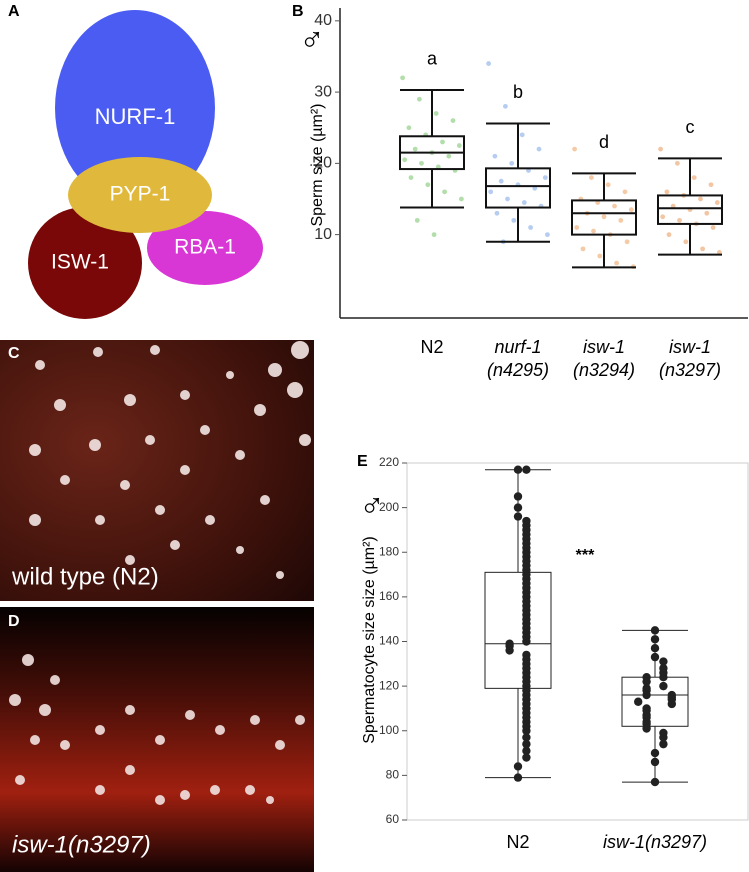 This screenshot has height=872, width=749. What do you see at coordinates (323, 91) in the screenshot?
I see `y-tick-label: 30` at bounding box center [323, 91].